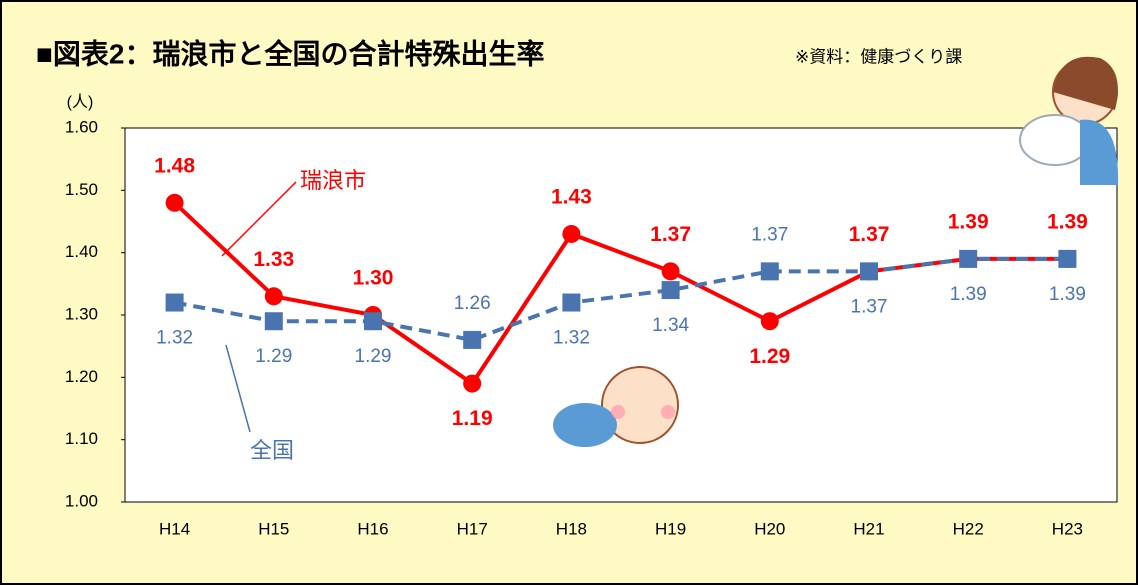  Describe the element at coordinates (273, 528) in the screenshot. I see `x-tick-label: H15` at that location.